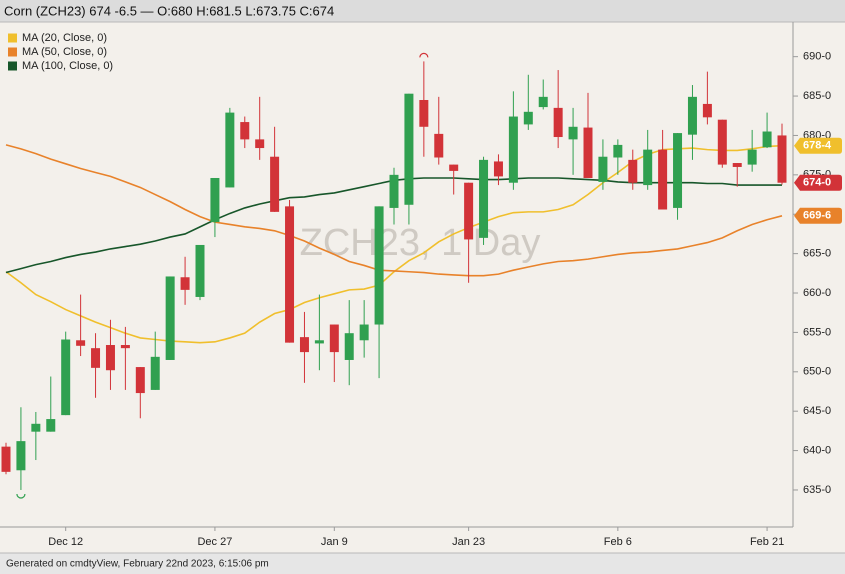 Image resolution: width=845 pixels, height=574 pixels. What do you see at coordinates (424, 55) in the screenshot?
I see `high-marker` at bounding box center [424, 55].